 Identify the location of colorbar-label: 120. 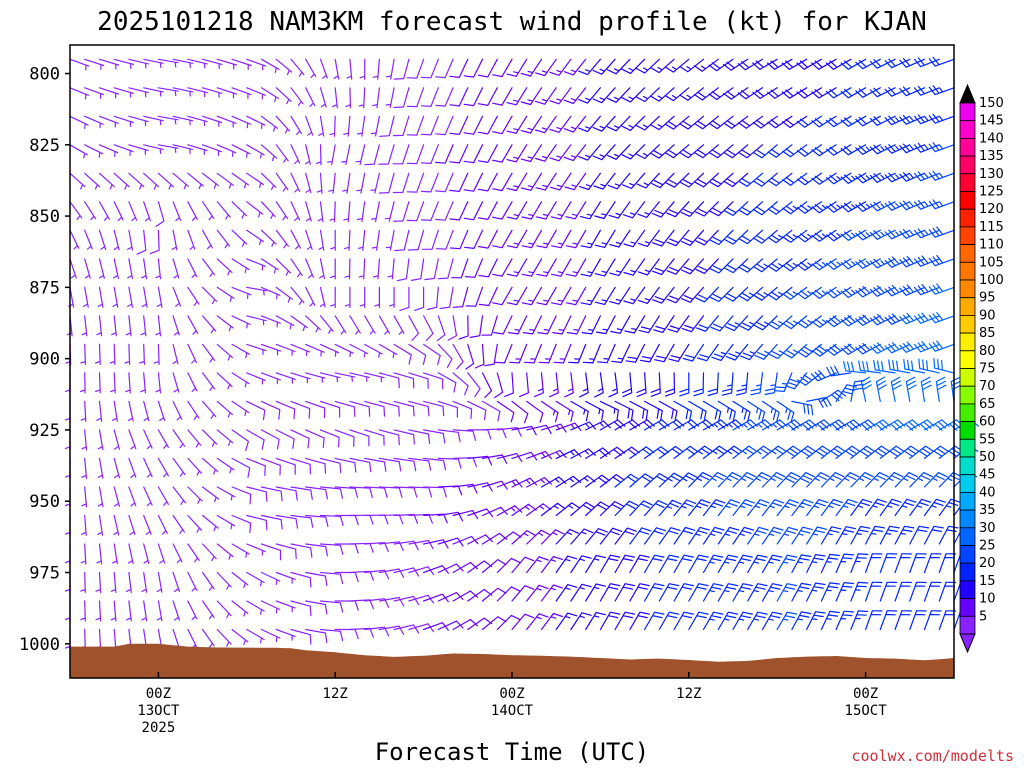
(991, 209).